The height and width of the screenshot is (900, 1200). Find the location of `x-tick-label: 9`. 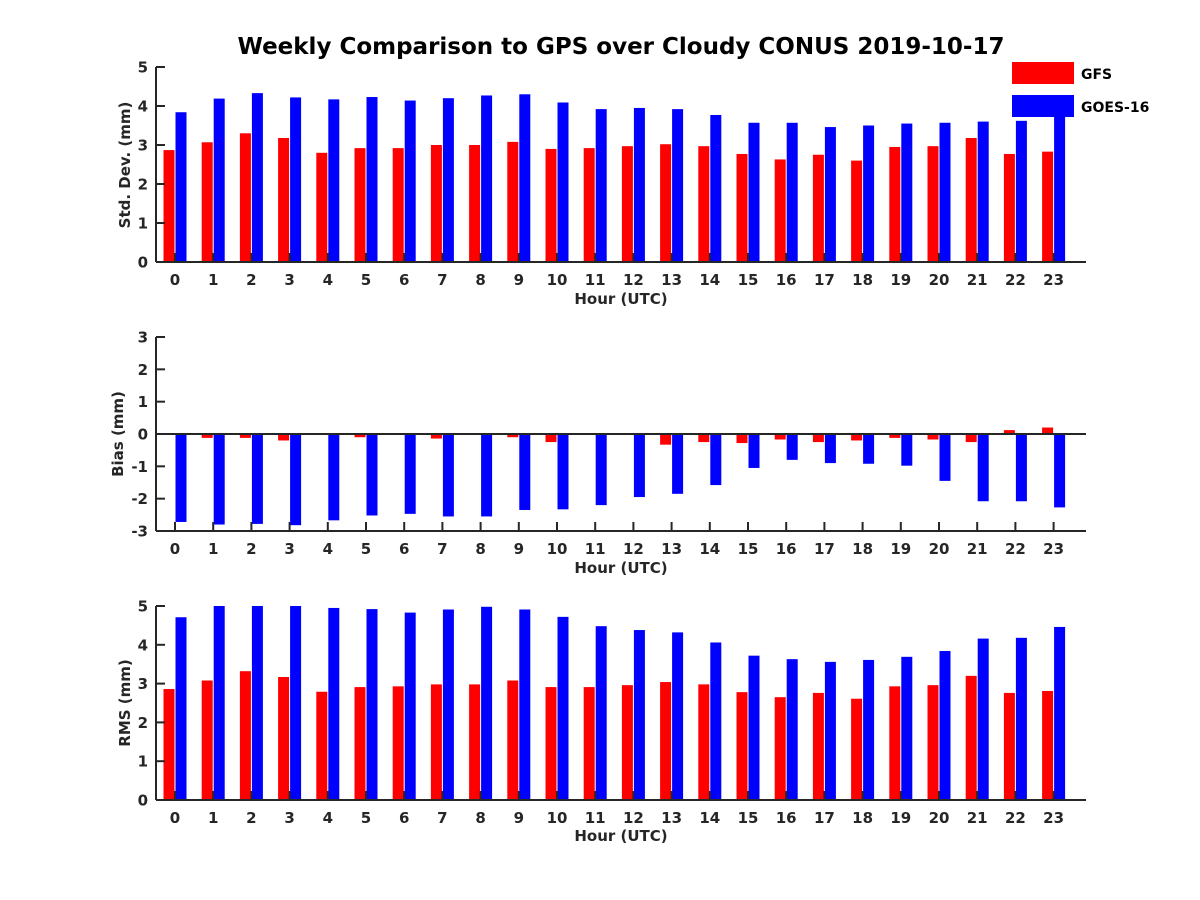

x-tick-label: 9 is located at coordinates (519, 818).